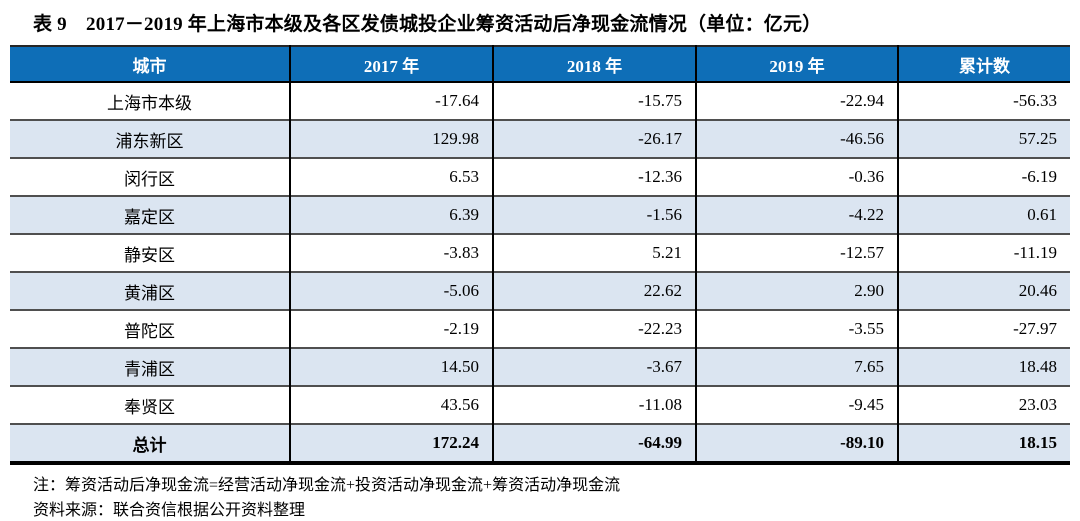 The width and height of the screenshot is (1080, 521). I want to click on cell-2019: -9.45, so click(796, 405).